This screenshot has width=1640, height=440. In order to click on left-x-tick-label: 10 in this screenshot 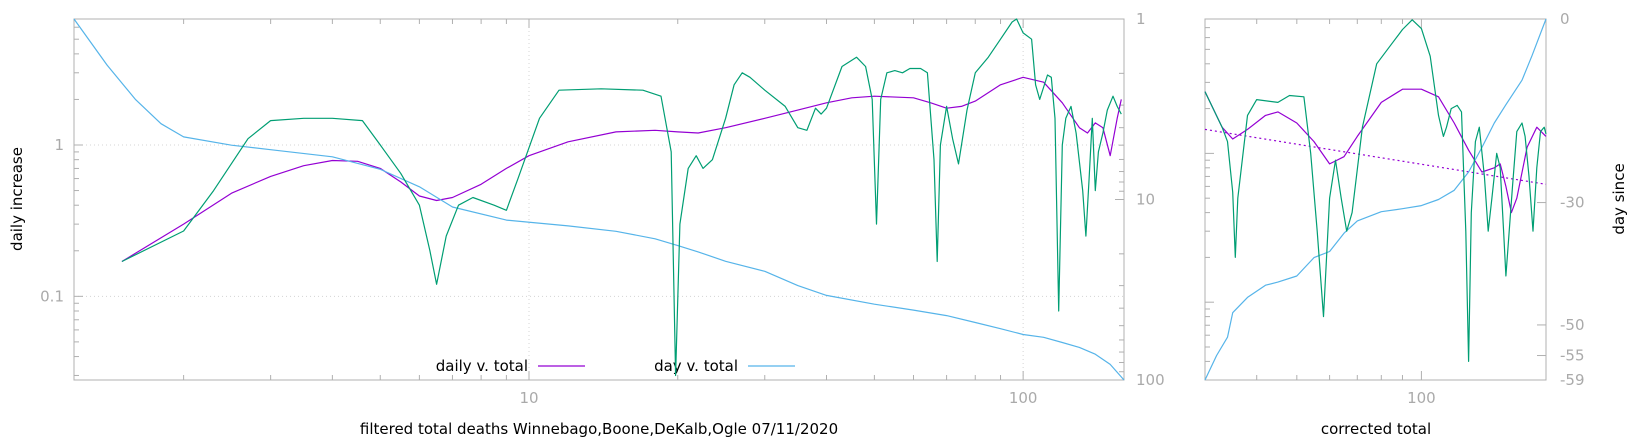, I will do `click(528, 398)`.